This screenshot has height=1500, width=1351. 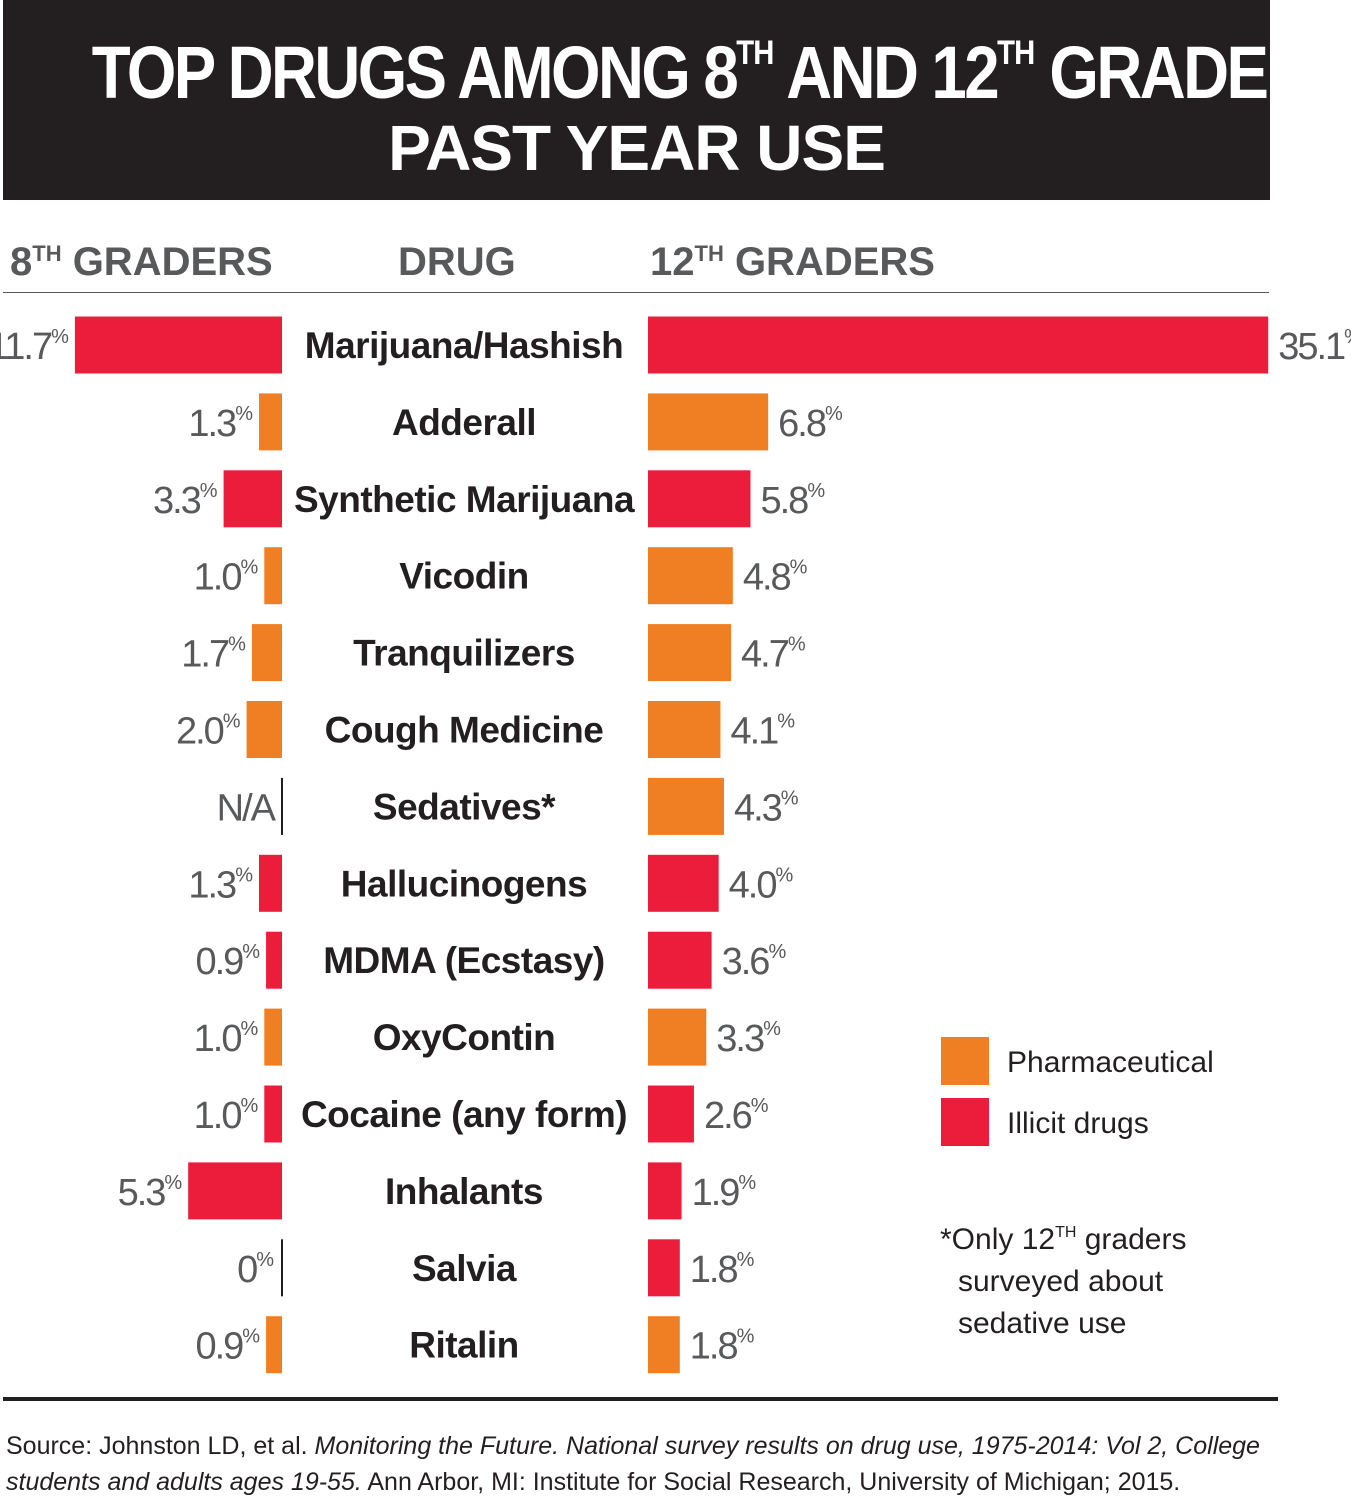 I want to click on chart-subtitle: PAST YEAR USE, so click(x=637, y=148).